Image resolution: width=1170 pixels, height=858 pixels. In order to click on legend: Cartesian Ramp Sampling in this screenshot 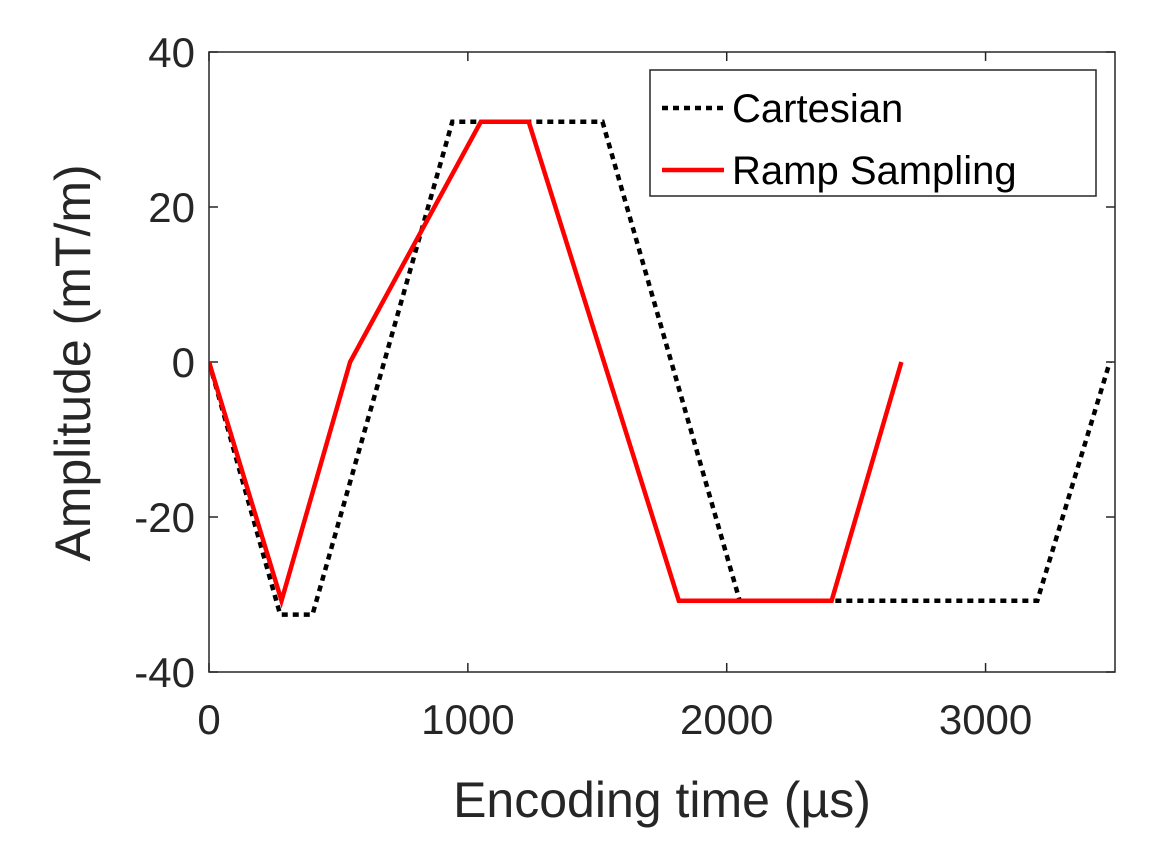, I will do `click(873, 133)`.